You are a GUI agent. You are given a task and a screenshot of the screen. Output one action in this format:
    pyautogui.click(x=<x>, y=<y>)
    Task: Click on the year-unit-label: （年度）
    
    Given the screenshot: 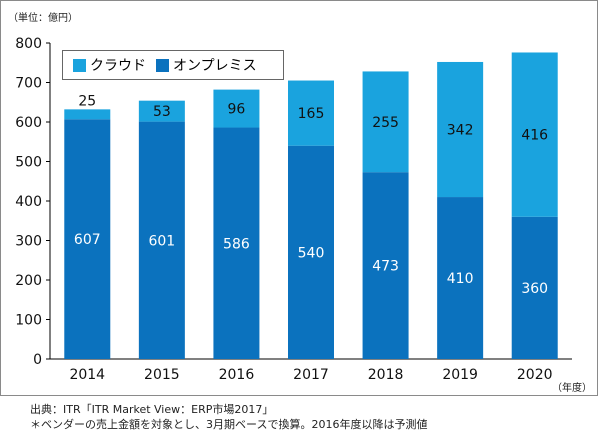 What is the action you would take?
    pyautogui.click(x=572, y=388)
    